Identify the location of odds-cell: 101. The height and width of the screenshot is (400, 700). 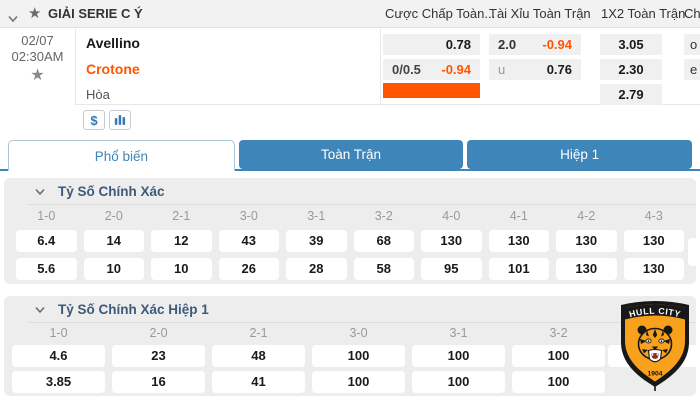
(518, 269).